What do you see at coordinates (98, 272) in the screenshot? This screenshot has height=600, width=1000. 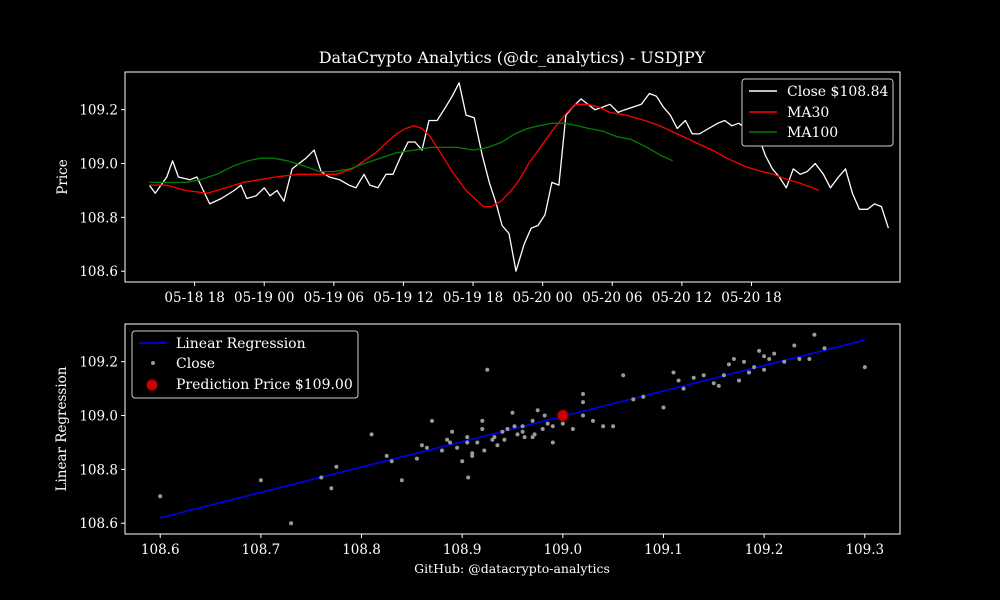 I see `y-tick-label: 108.6` at bounding box center [98, 272].